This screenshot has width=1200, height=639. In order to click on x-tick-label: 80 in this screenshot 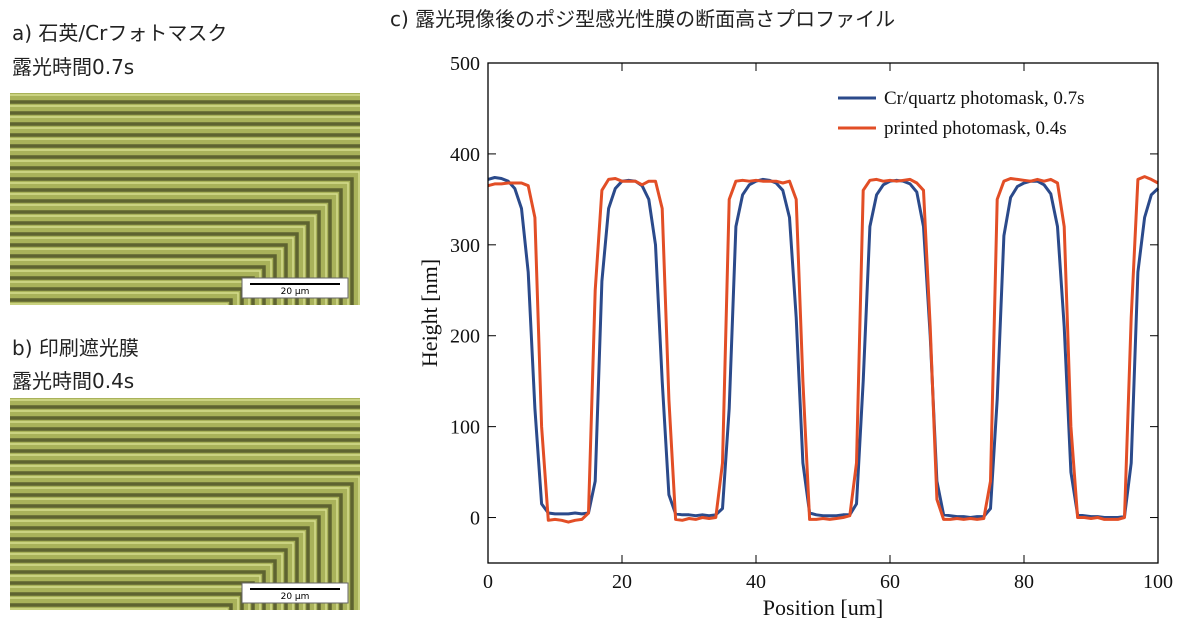, I will do `click(1024, 582)`.